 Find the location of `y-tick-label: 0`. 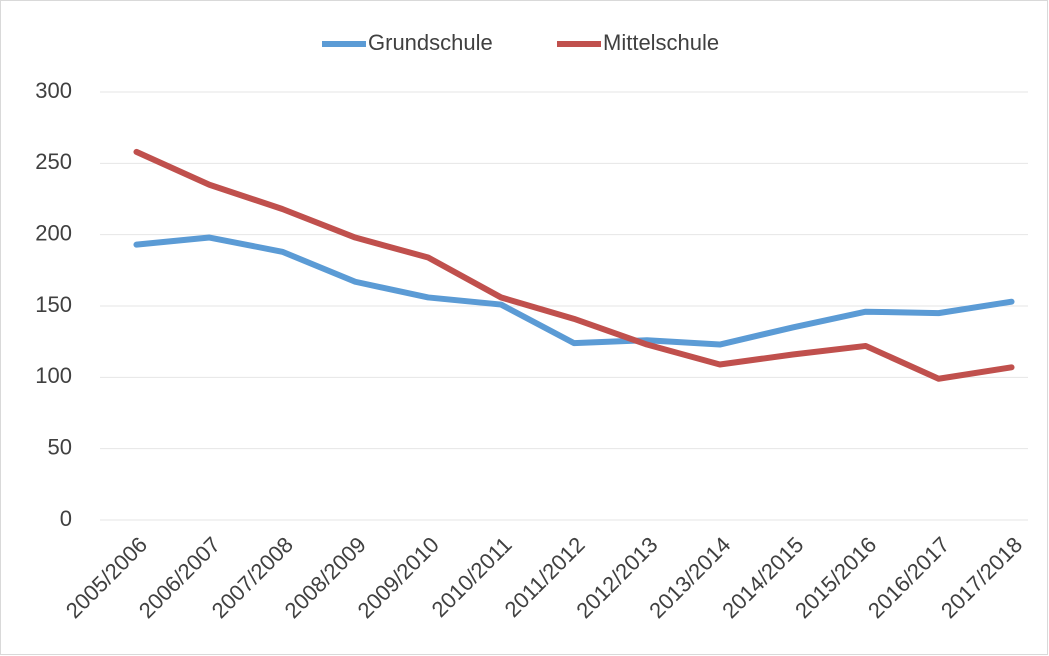

y-tick-label: 0 is located at coordinates (66, 518).